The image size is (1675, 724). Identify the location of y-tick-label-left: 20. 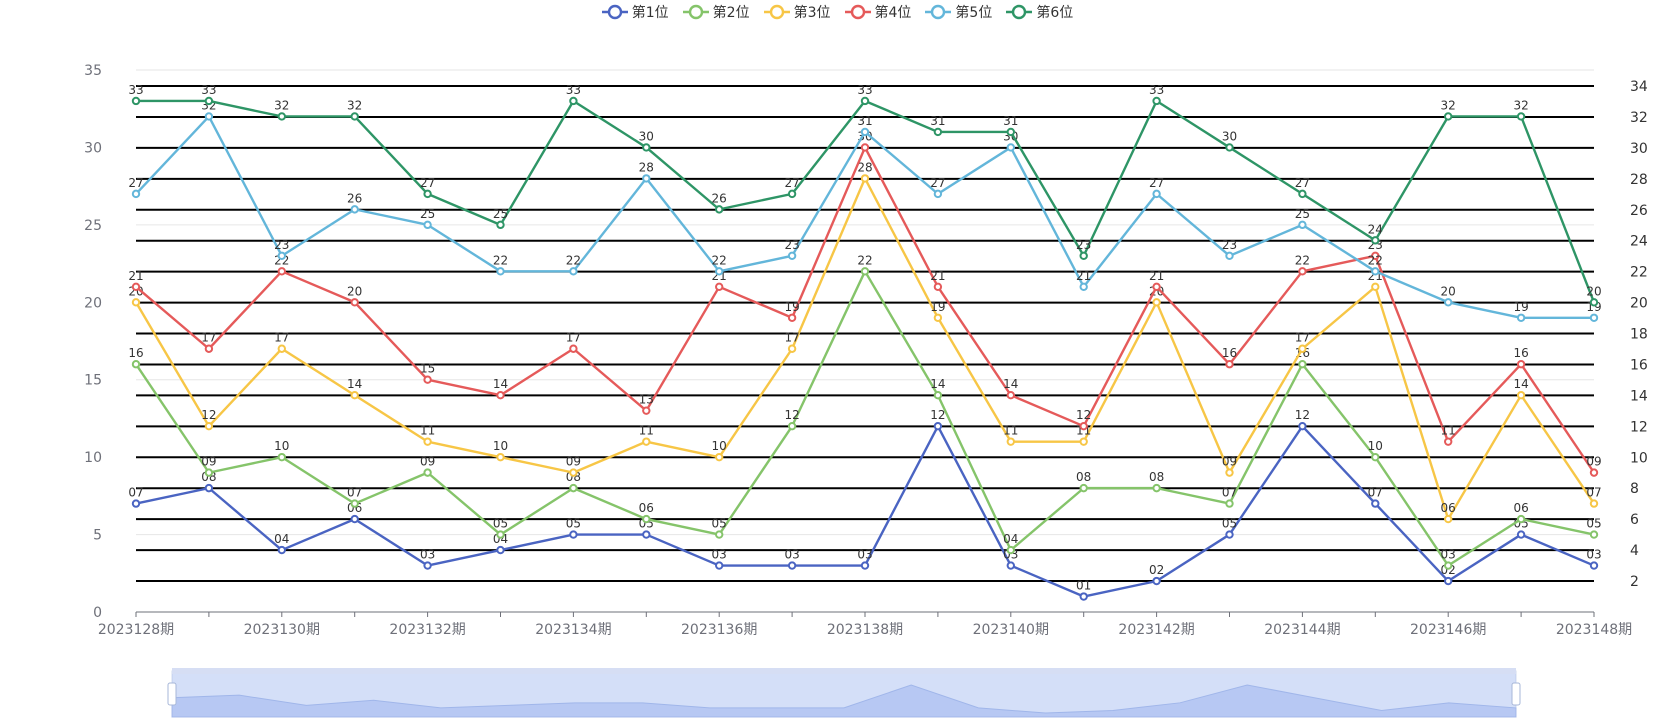
(93, 303).